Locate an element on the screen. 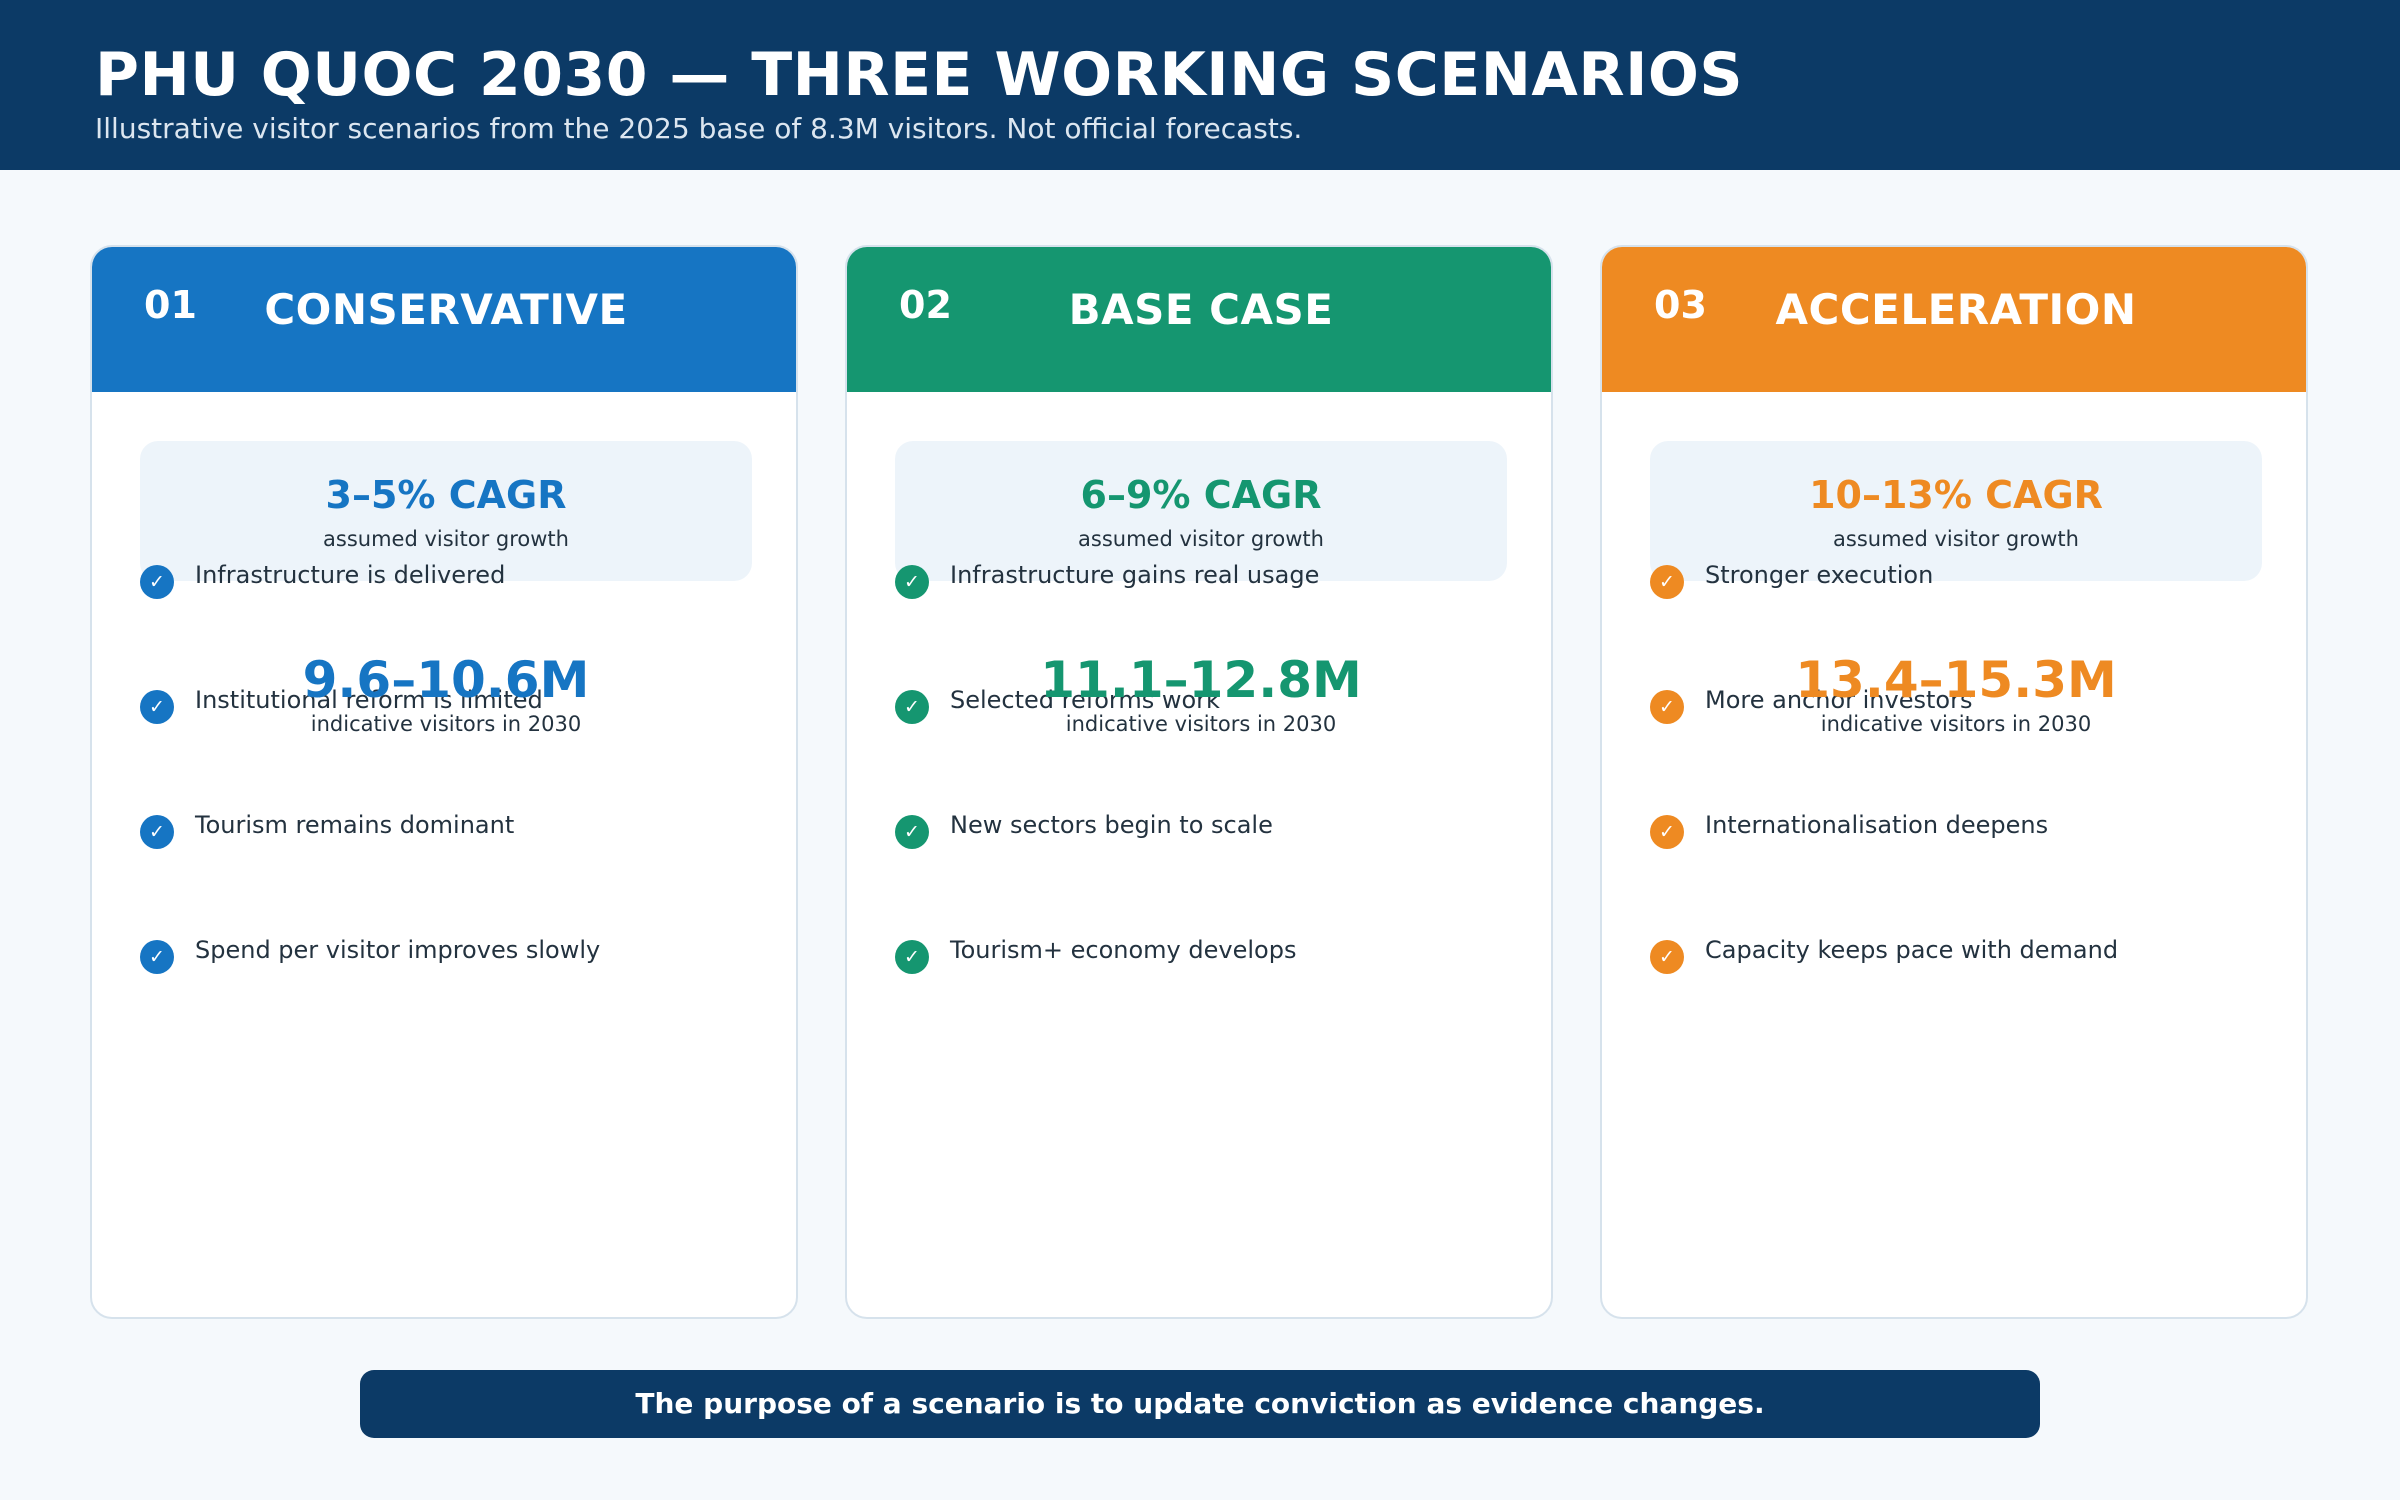 The image size is (2400, 1500). scenario-number: 03 is located at coordinates (1680, 305).